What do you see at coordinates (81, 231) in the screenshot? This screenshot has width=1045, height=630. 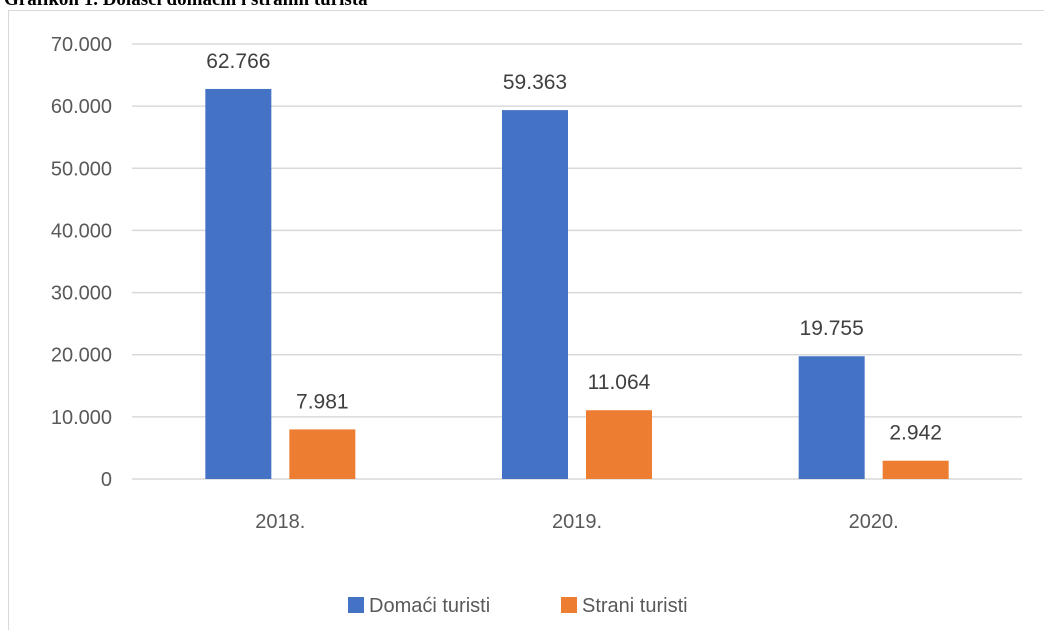 I see `y-tick-label: 40.000` at bounding box center [81, 231].